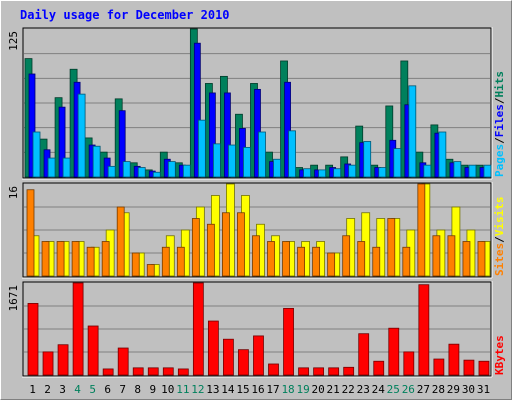 This screenshot has height=400, width=512. I want to click on day-label-12: 12, so click(197, 389).